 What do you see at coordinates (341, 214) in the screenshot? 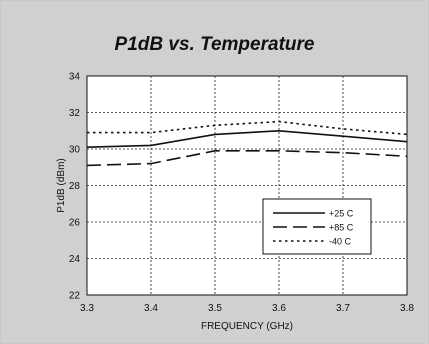
I see `legend-label: +25 C` at bounding box center [341, 214].